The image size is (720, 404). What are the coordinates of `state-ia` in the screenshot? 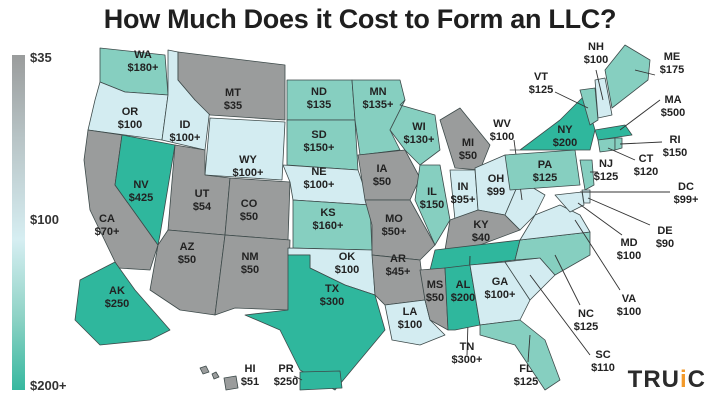 It's located at (389, 175).